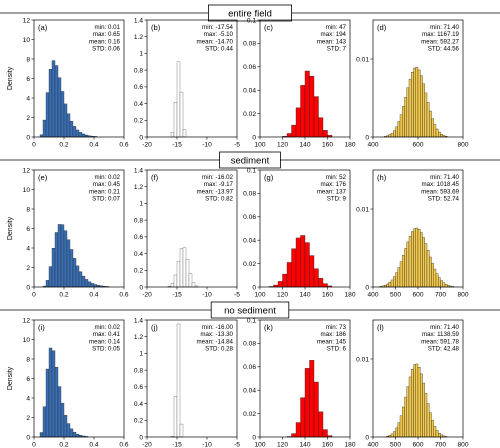 The height and width of the screenshot is (448, 500). Describe the element at coordinates (147, 145) in the screenshot. I see `x-tick-label: -20` at that location.